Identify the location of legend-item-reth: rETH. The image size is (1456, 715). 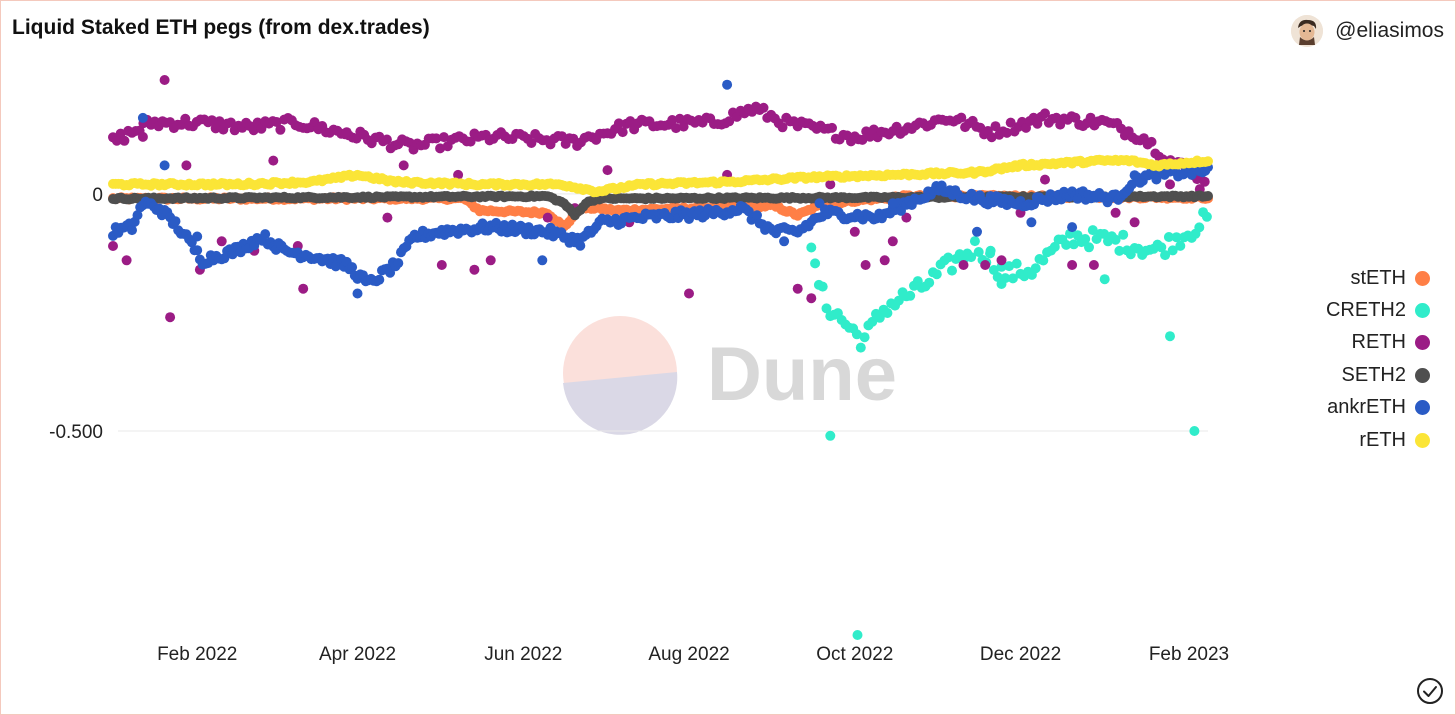
(1360, 440).